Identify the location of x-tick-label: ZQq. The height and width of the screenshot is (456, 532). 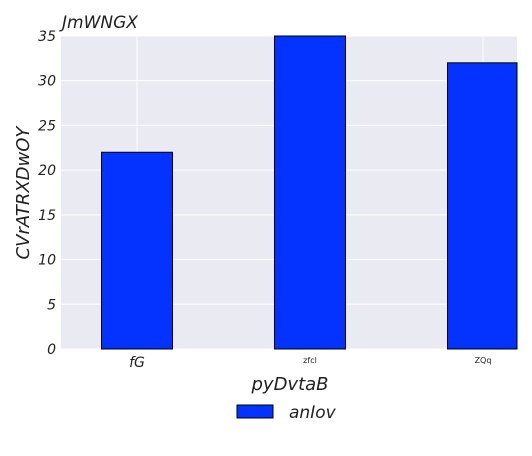
(483, 360).